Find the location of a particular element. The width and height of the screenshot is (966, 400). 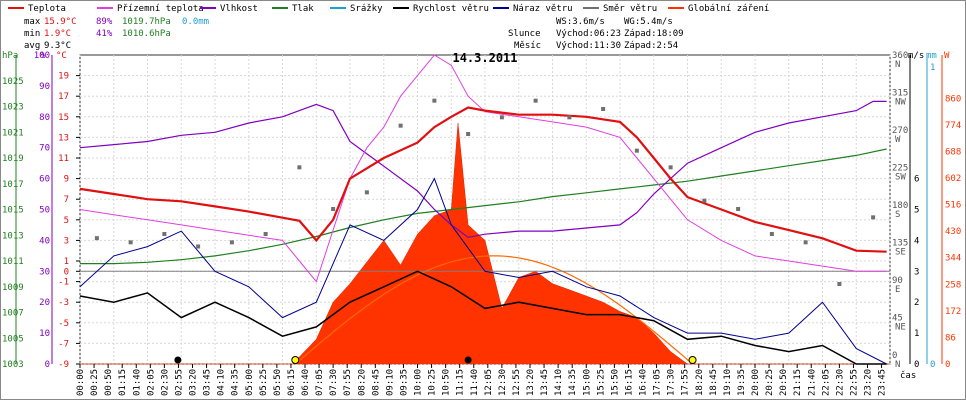

tick-pressure: 1019 is located at coordinates (13, 159).